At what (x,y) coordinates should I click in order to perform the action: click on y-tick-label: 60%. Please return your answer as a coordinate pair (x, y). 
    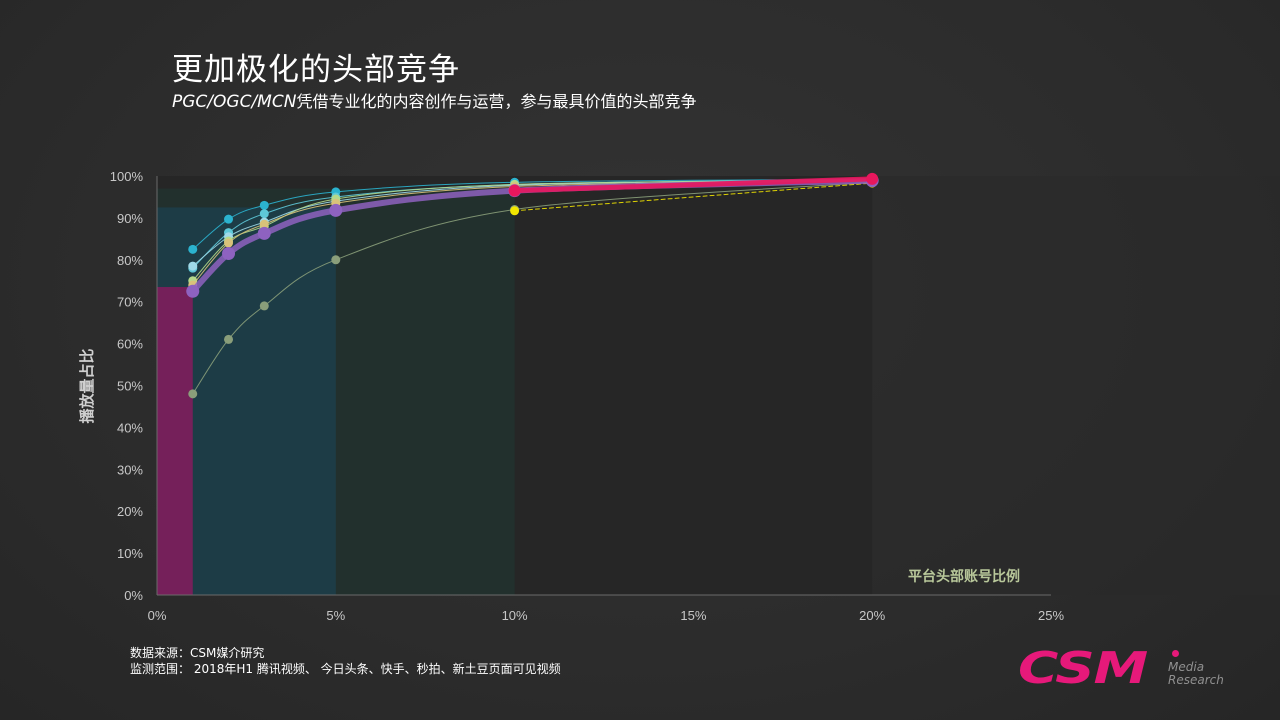
    Looking at the image, I should click on (130, 344).